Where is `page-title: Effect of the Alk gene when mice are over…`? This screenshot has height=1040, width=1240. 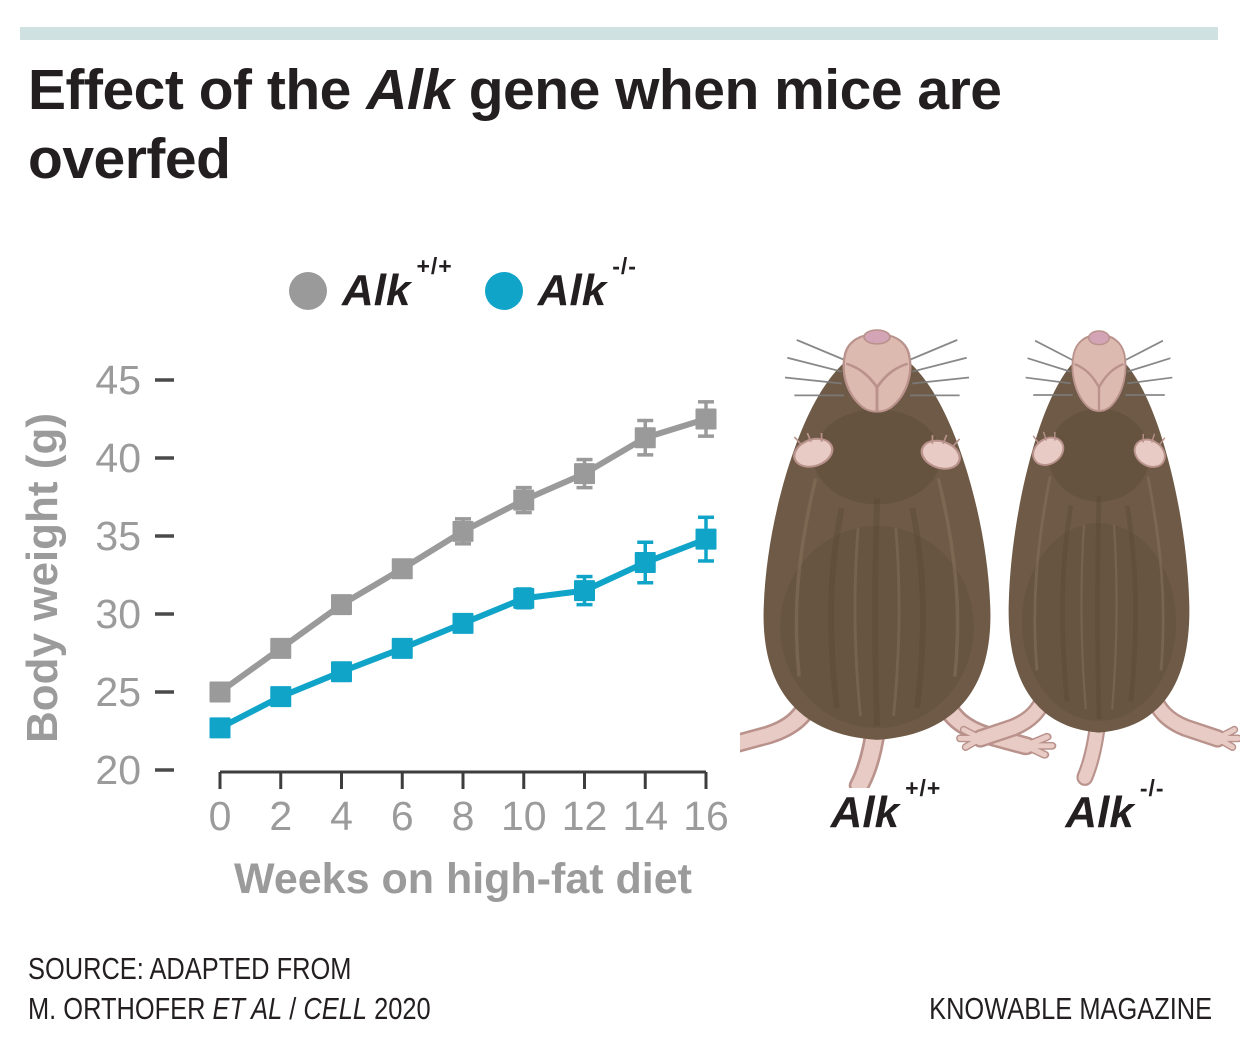
page-title: Effect of the Alk gene when mice are over… is located at coordinates (515, 124).